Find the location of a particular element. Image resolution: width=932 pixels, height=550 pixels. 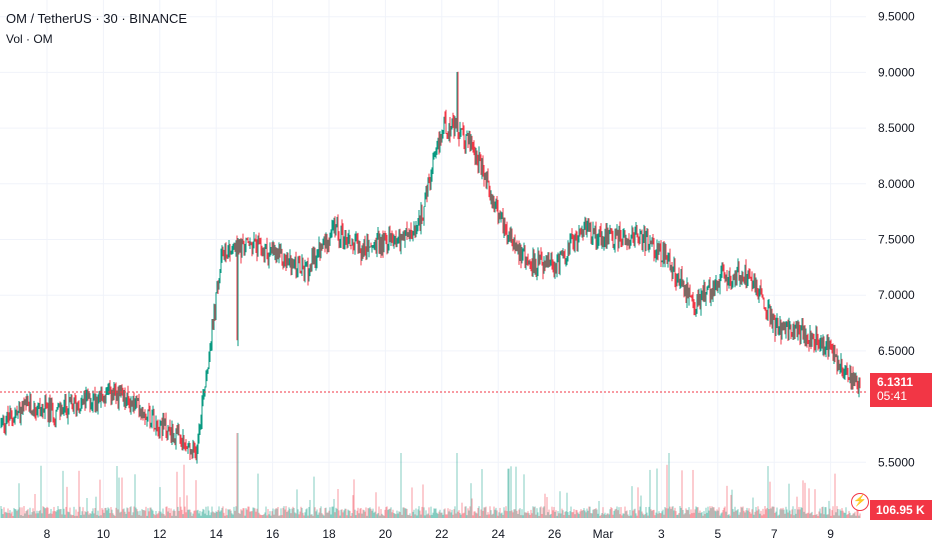

x-tick-label: 9 is located at coordinates (830, 534).